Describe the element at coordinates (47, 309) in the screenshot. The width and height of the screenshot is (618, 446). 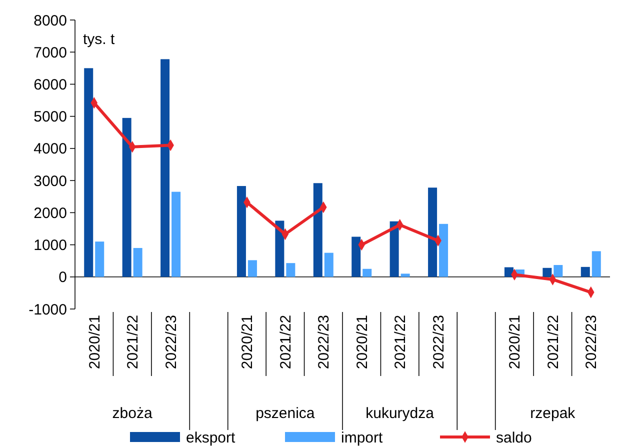
I see `y-tick-label: -1000` at that location.